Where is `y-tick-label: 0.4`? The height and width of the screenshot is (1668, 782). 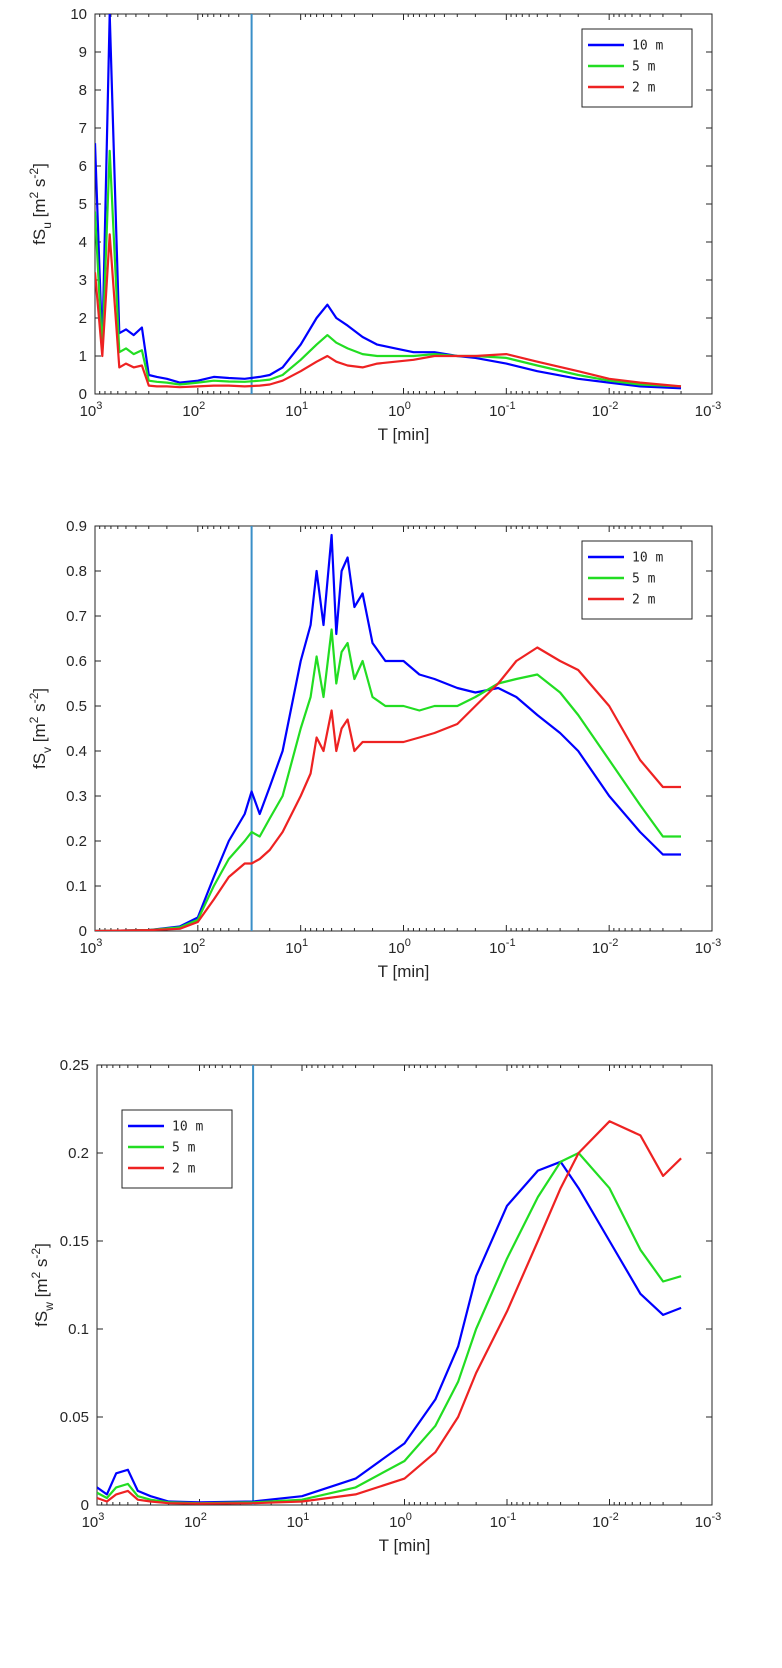 y-tick-label: 0.4 is located at coordinates (76, 751).